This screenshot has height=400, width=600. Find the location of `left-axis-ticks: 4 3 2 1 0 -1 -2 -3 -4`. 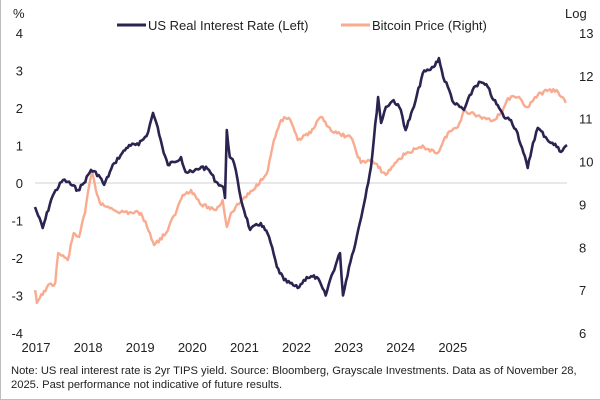

left-axis-ticks: 4 3 2 1 0 -1 -2 -3 -4 is located at coordinates (17, 183).